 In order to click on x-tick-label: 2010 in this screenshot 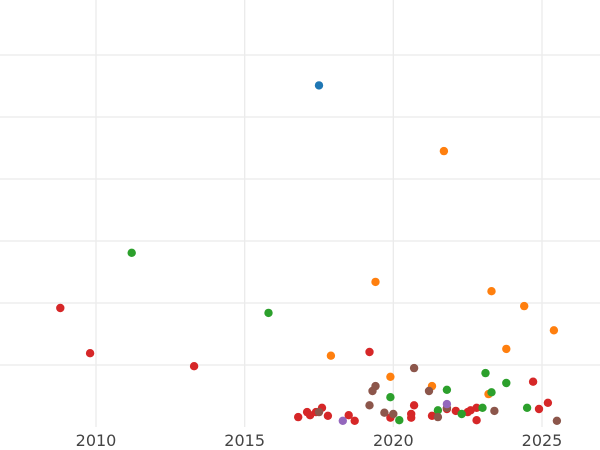, I will do `click(96, 440)`.